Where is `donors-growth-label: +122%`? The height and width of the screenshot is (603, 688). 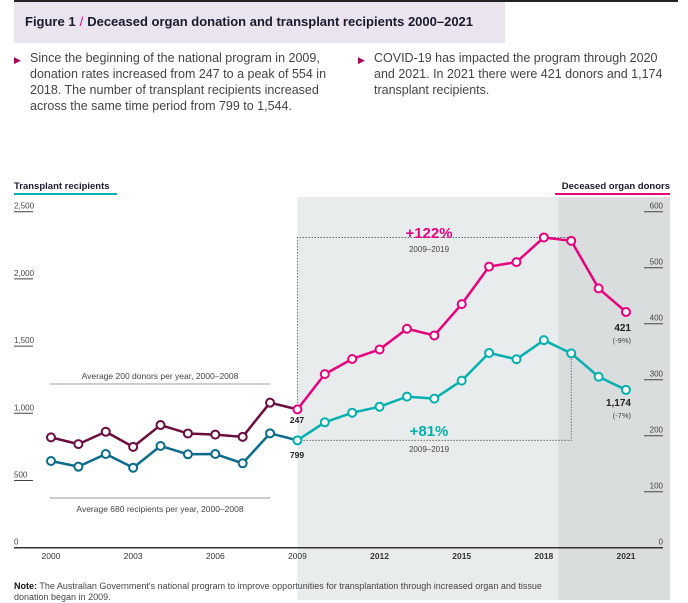 donors-growth-label: +122% is located at coordinates (428, 233).